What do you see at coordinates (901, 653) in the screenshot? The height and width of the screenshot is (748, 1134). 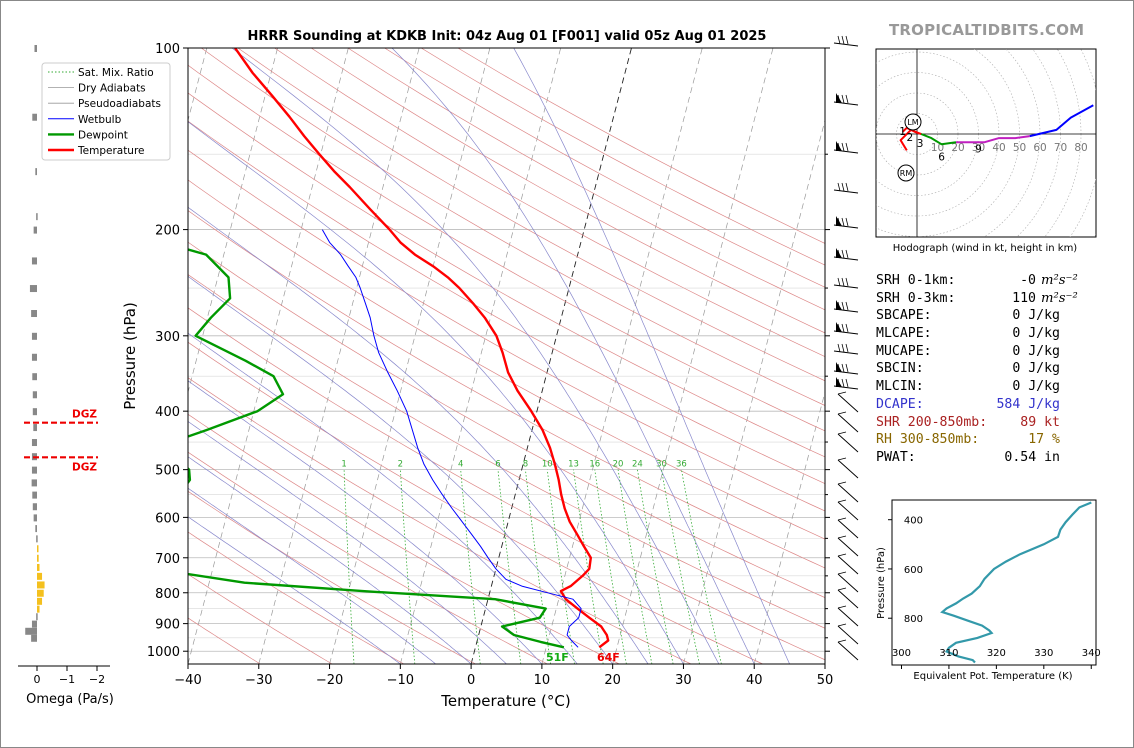 I see `thetae-x-tick-label: 300` at bounding box center [901, 653].